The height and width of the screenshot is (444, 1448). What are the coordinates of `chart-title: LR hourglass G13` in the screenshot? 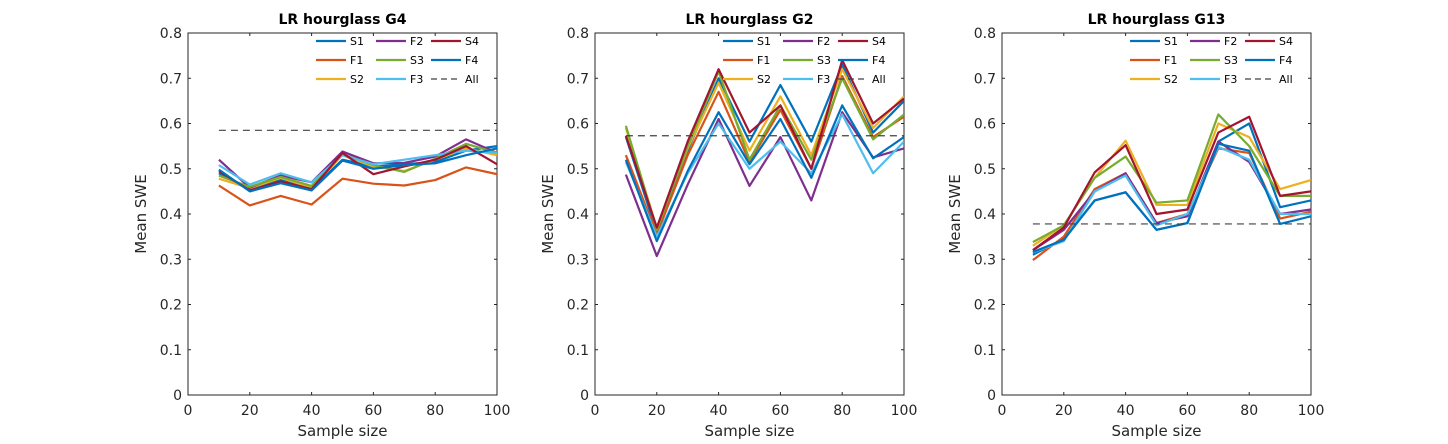 It's located at (1157, 20).